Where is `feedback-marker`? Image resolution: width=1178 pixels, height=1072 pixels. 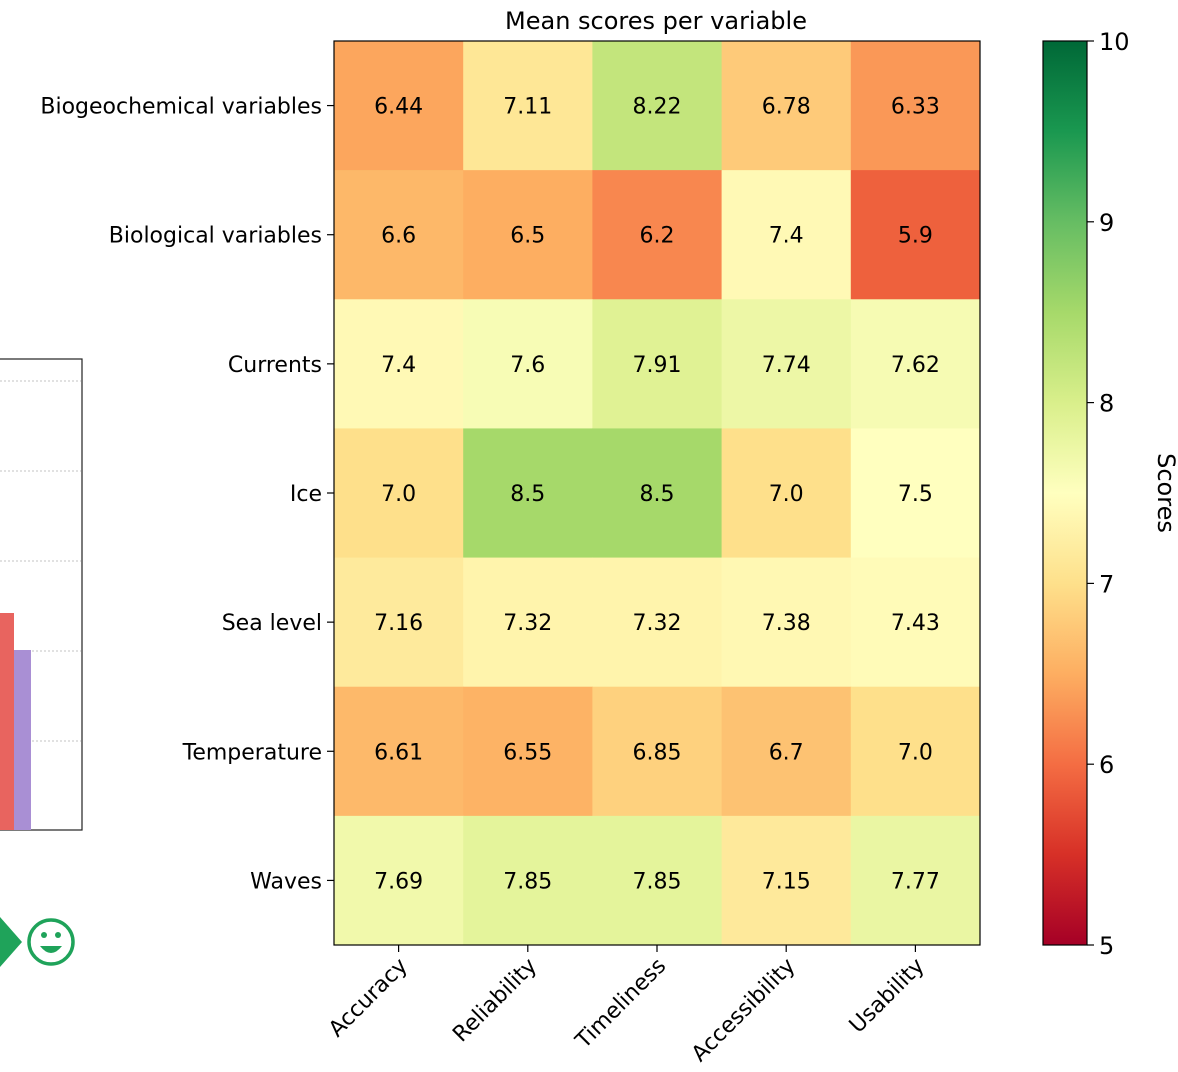 feedback-marker is located at coordinates (37, 942).